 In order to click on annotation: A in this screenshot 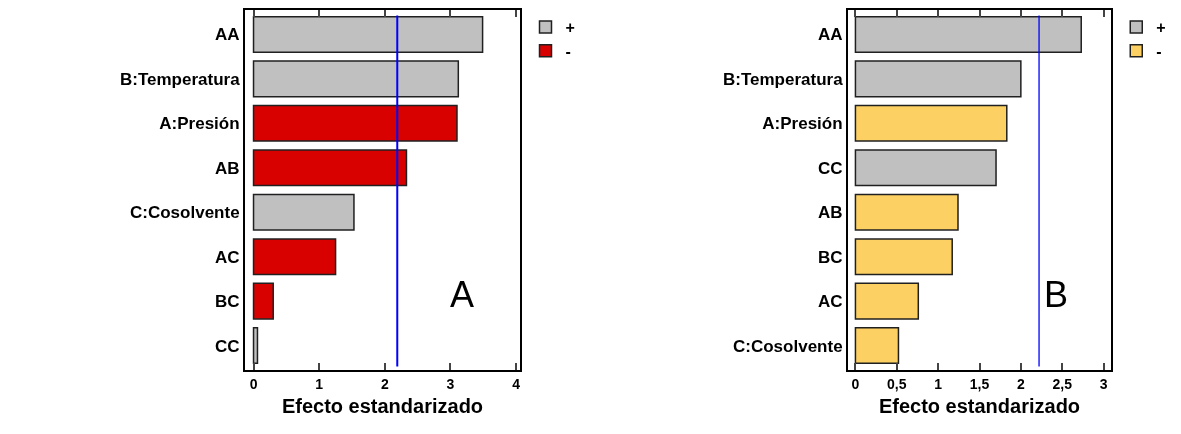, I will do `click(462, 294)`.